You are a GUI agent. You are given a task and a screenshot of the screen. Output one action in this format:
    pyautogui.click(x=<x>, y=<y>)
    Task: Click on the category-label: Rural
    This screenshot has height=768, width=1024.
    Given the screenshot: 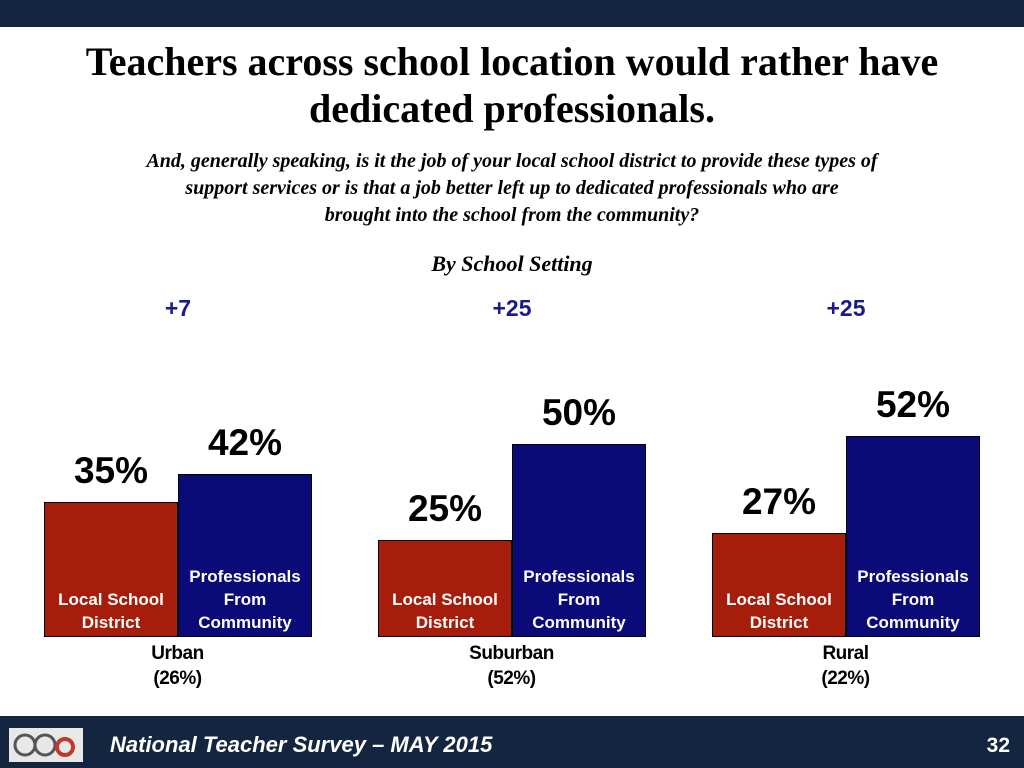 What is the action you would take?
    pyautogui.click(x=845, y=653)
    